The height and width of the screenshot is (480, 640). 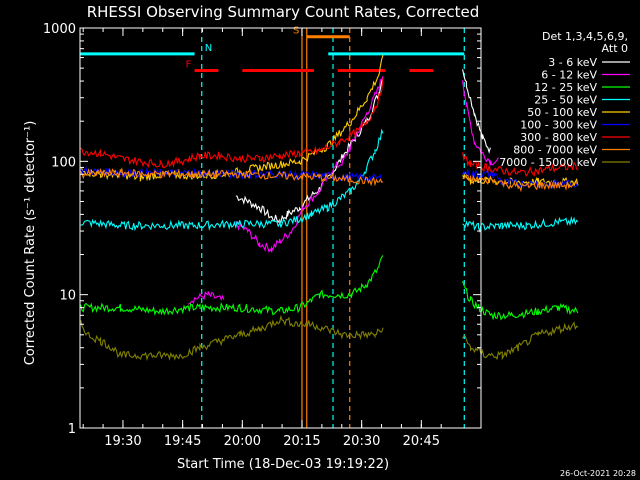 I want to click on x-tick-label-0: 19:30, so click(x=122, y=441).